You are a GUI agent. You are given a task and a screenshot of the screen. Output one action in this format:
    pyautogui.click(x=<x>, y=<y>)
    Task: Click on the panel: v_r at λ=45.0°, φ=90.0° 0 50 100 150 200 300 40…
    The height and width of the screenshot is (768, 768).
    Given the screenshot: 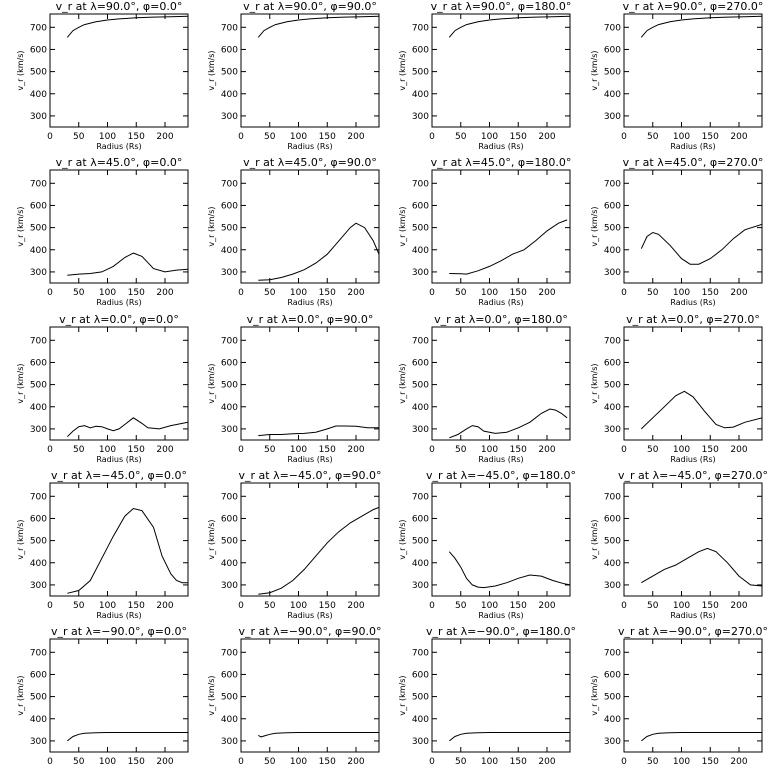 What is the action you would take?
    pyautogui.click(x=293, y=231)
    